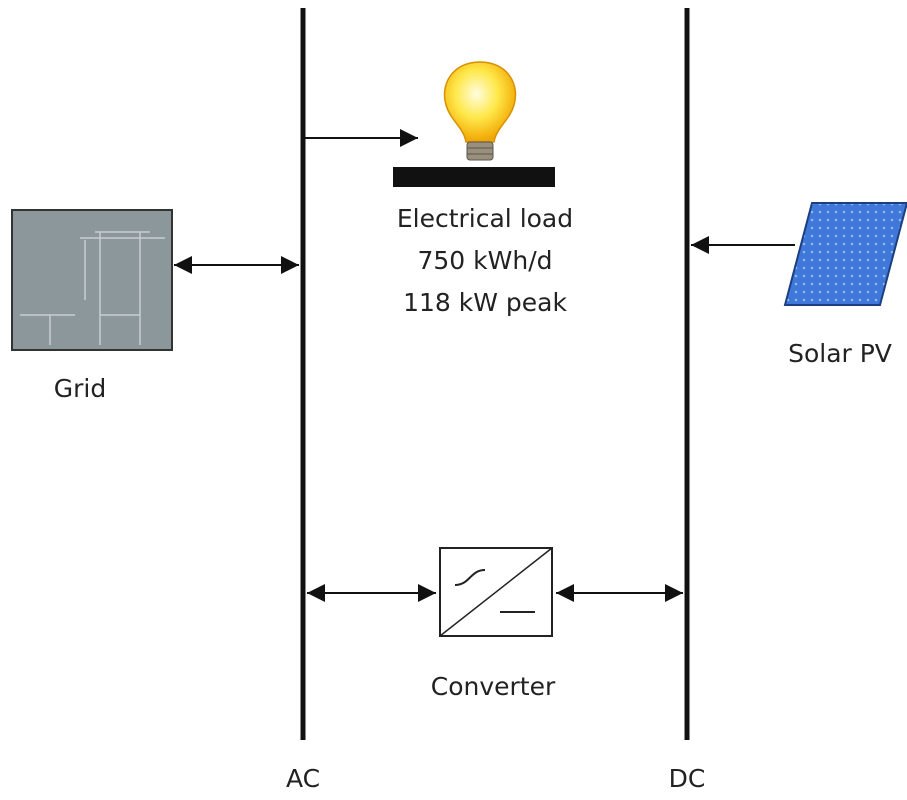  Describe the element at coordinates (485, 260) in the screenshot. I see `load-energy: 750 kWh/d` at that location.